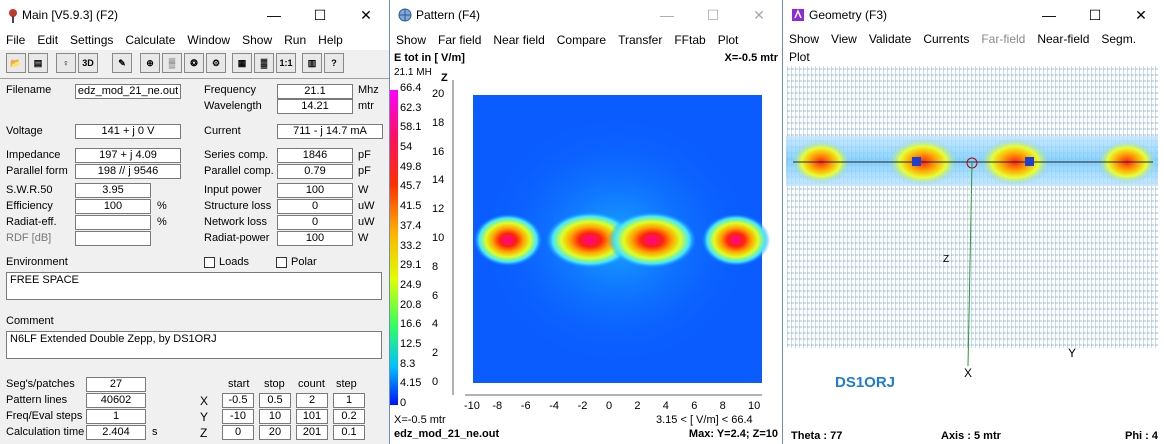  Describe the element at coordinates (438, 238) in the screenshot. I see `y-tick-label: 10` at that location.